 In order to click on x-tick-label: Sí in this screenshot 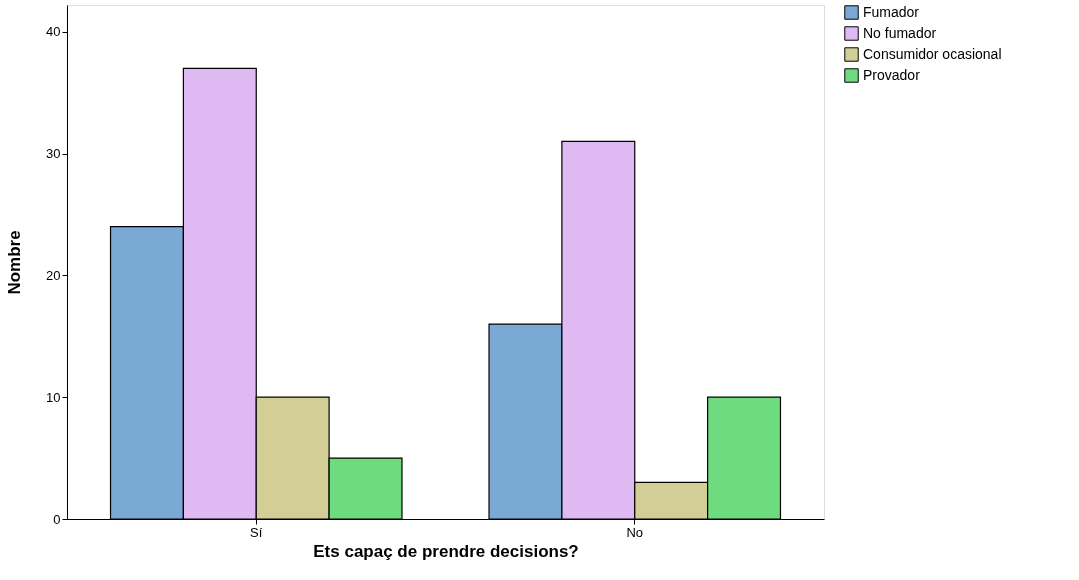, I will do `click(256, 532)`.